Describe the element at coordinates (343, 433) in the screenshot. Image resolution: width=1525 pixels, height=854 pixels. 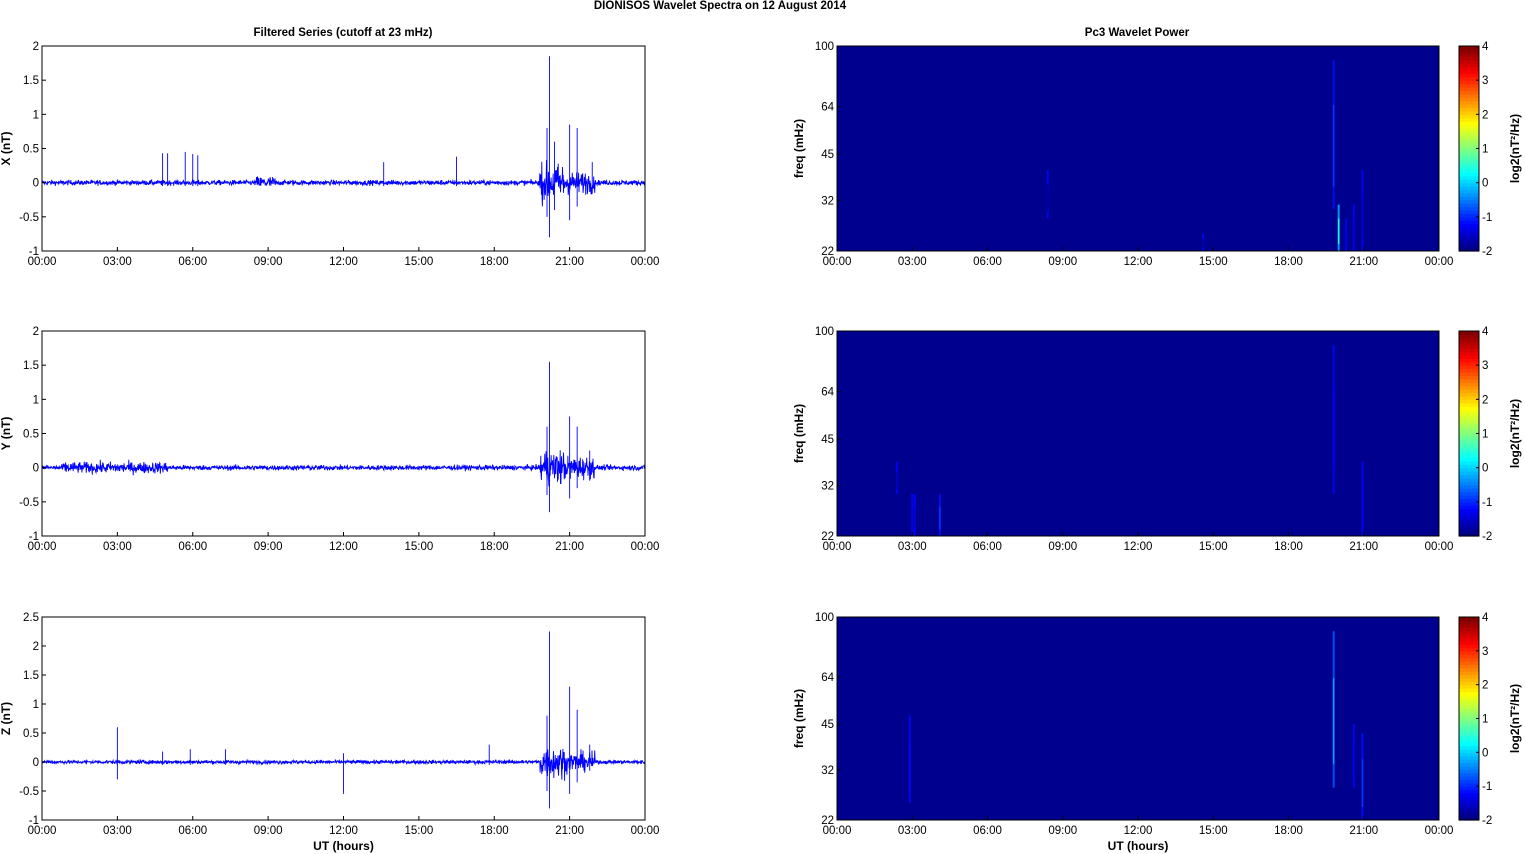
I see `y-series-plot-area` at that location.